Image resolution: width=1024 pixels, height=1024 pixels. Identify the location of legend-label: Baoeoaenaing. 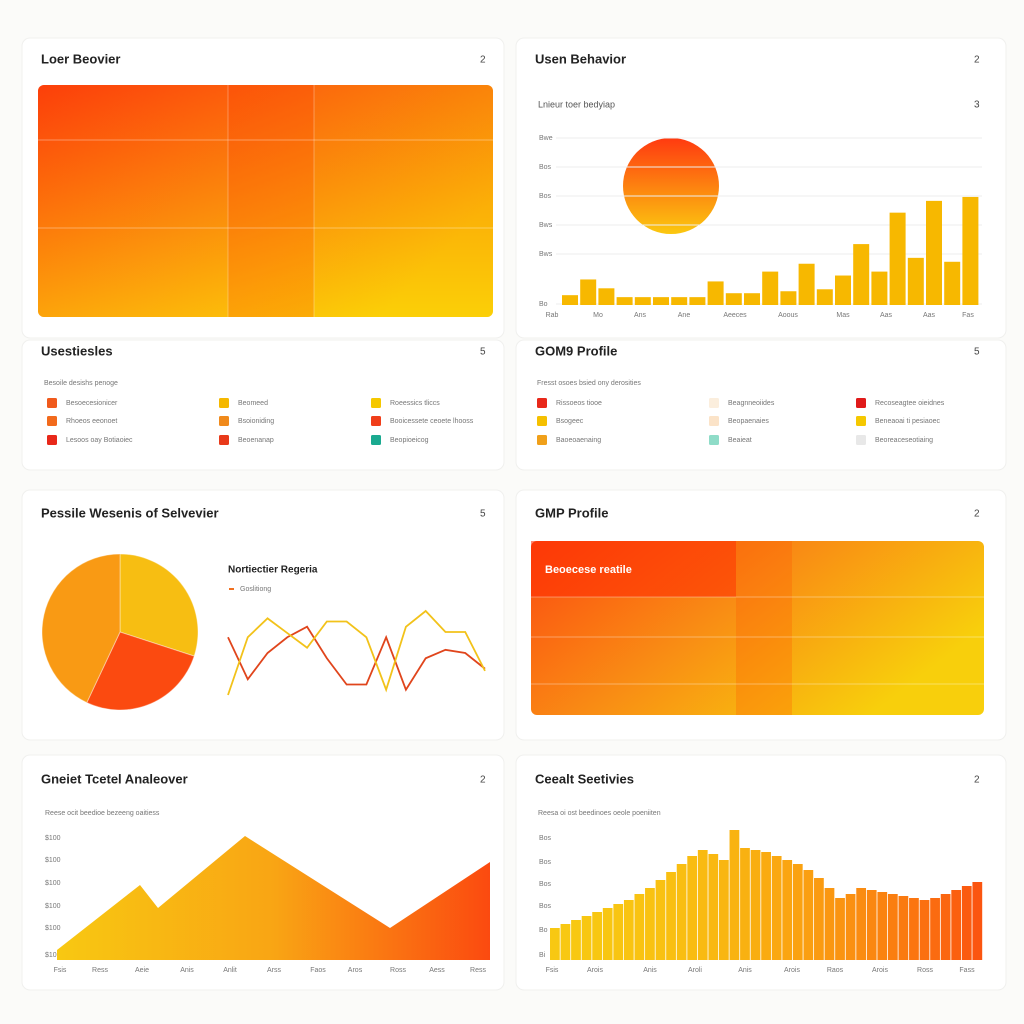
(578, 440).